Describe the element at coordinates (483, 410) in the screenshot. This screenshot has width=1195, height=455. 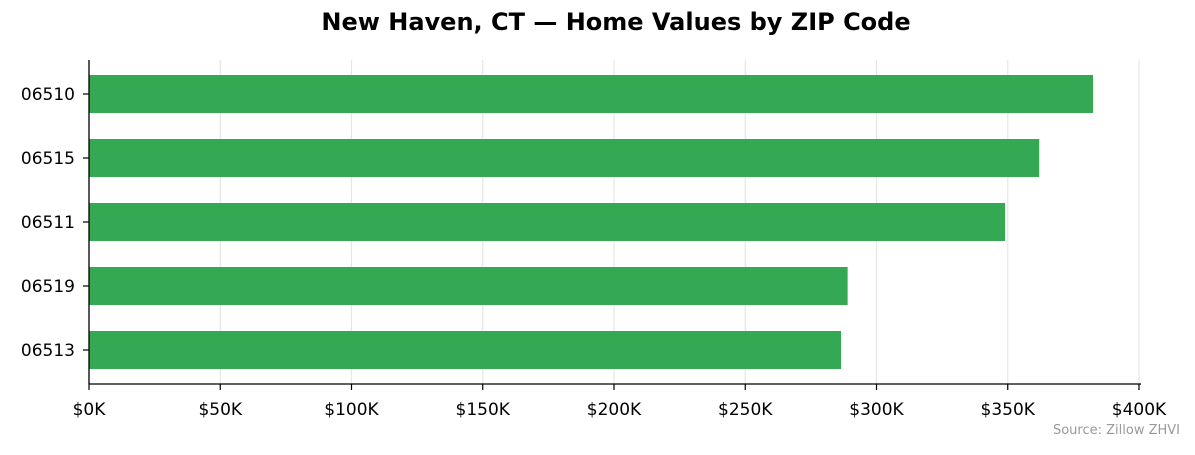
I see `x-tick-label: $150K` at that location.